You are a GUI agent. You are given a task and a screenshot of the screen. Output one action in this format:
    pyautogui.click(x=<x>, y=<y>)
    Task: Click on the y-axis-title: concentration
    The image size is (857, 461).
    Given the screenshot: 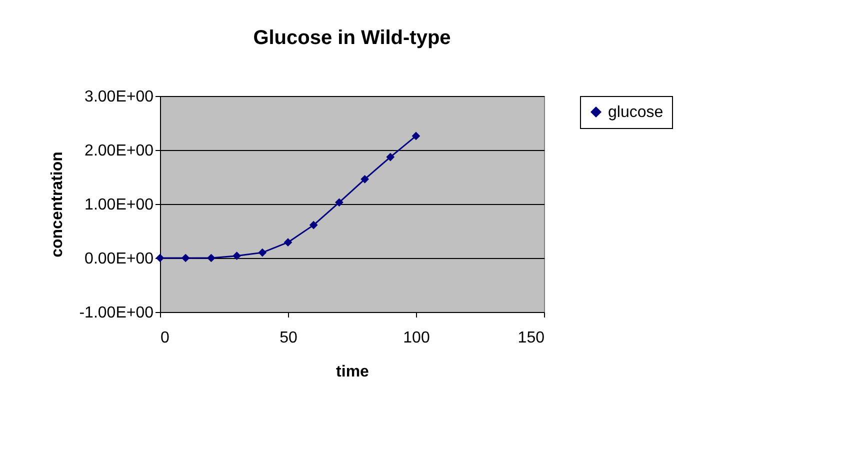 What is the action you would take?
    pyautogui.click(x=57, y=205)
    